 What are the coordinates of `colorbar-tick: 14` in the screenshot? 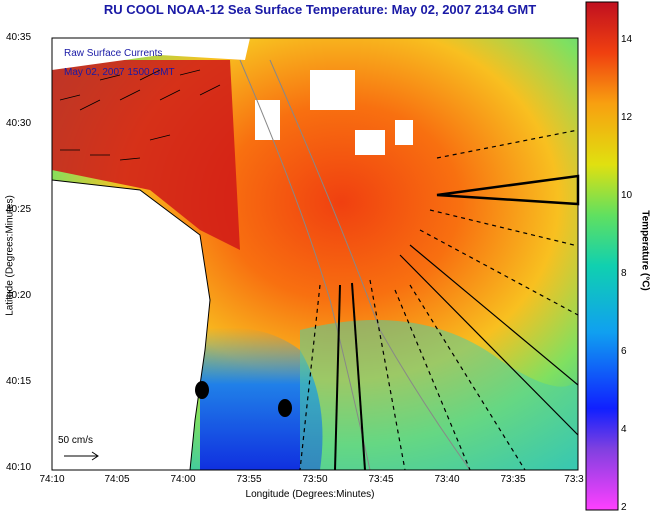 It's located at (627, 39).